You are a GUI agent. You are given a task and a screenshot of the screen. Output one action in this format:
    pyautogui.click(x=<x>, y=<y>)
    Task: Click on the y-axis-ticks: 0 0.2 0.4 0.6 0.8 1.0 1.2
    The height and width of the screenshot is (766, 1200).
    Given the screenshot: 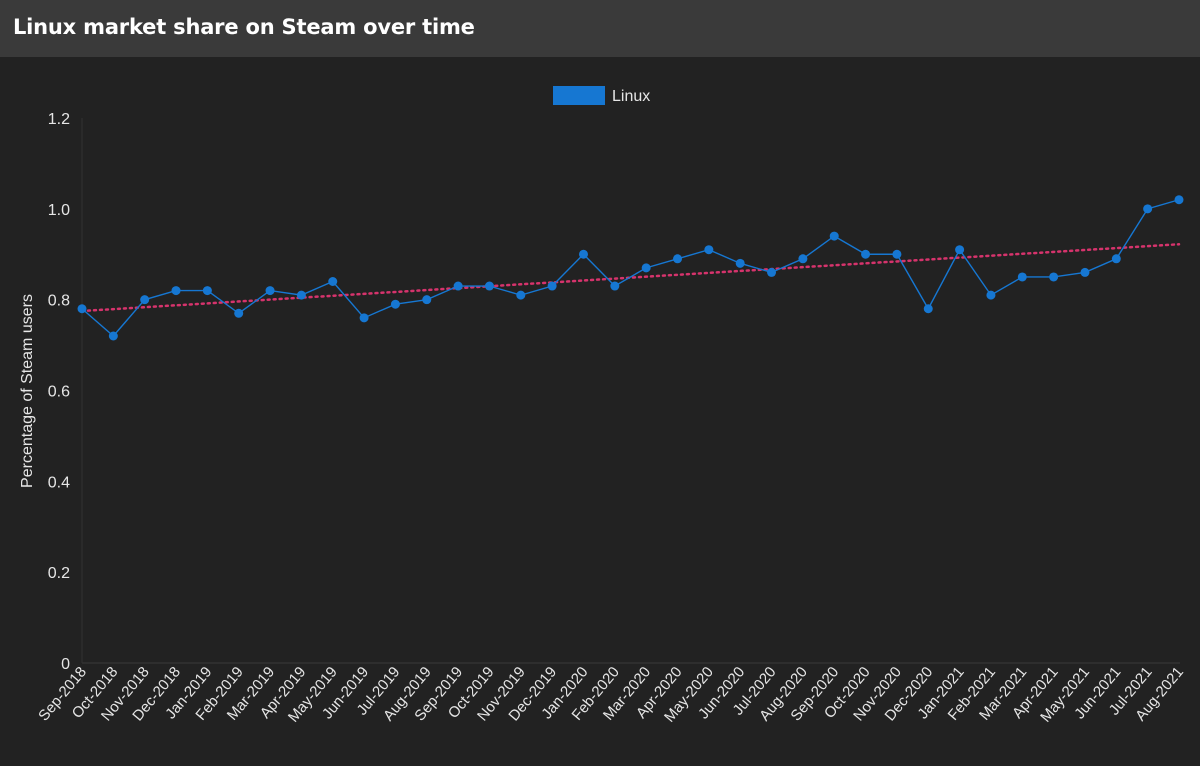 What is the action you would take?
    pyautogui.click(x=59, y=392)
    